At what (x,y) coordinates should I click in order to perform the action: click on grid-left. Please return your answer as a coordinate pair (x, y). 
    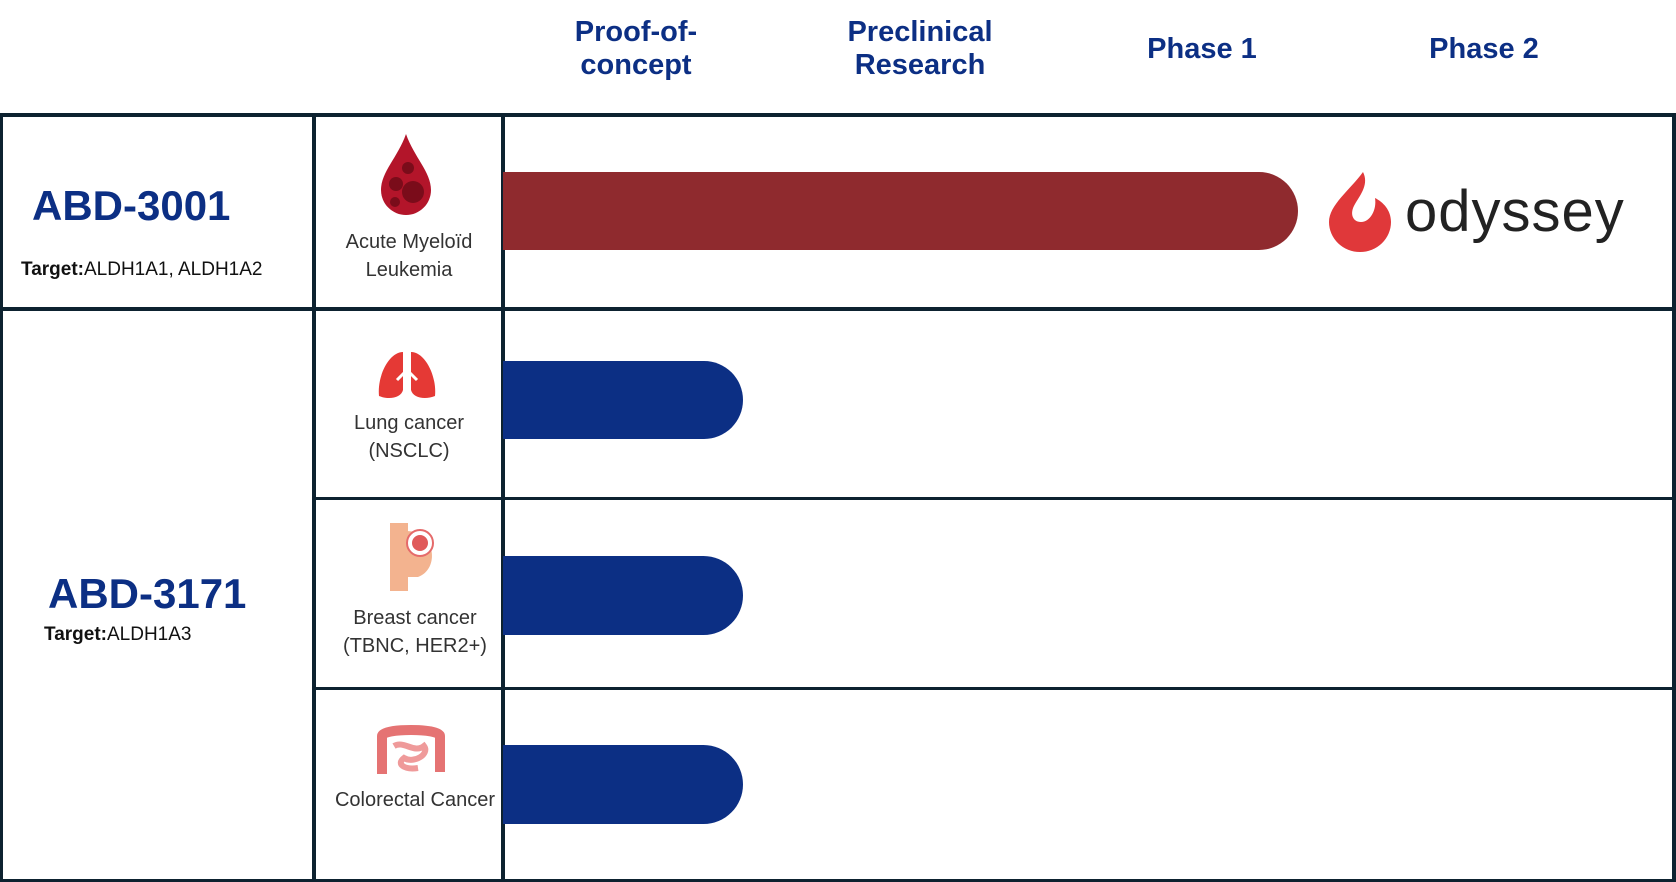
    Looking at the image, I should click on (1, 497).